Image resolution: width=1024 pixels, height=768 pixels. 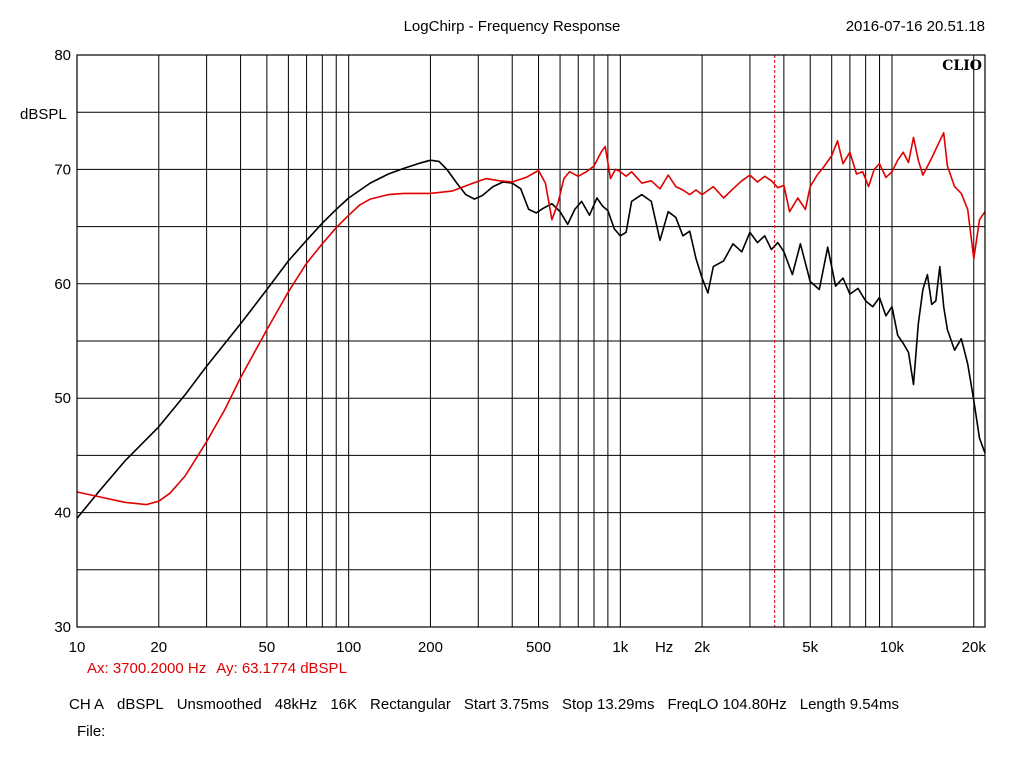 What do you see at coordinates (512, 26) in the screenshot?
I see `chart-title: LogChirp - Frequency Response` at bounding box center [512, 26].